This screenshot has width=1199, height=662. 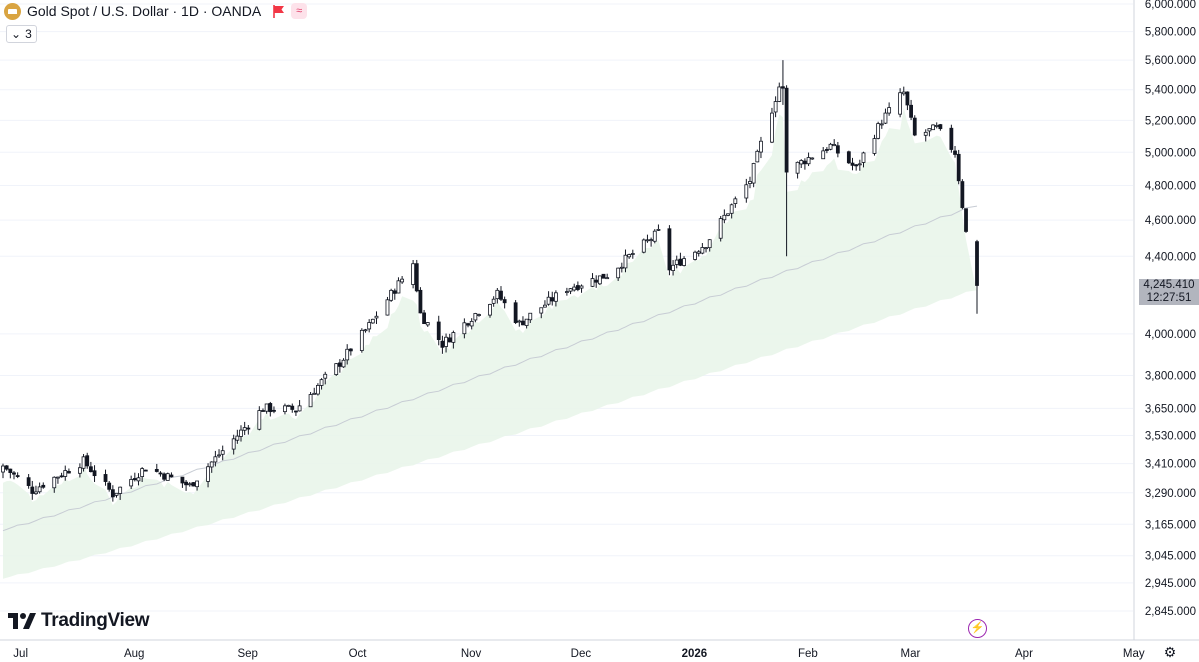 I want to click on wave-icon: ≈, so click(x=299, y=11).